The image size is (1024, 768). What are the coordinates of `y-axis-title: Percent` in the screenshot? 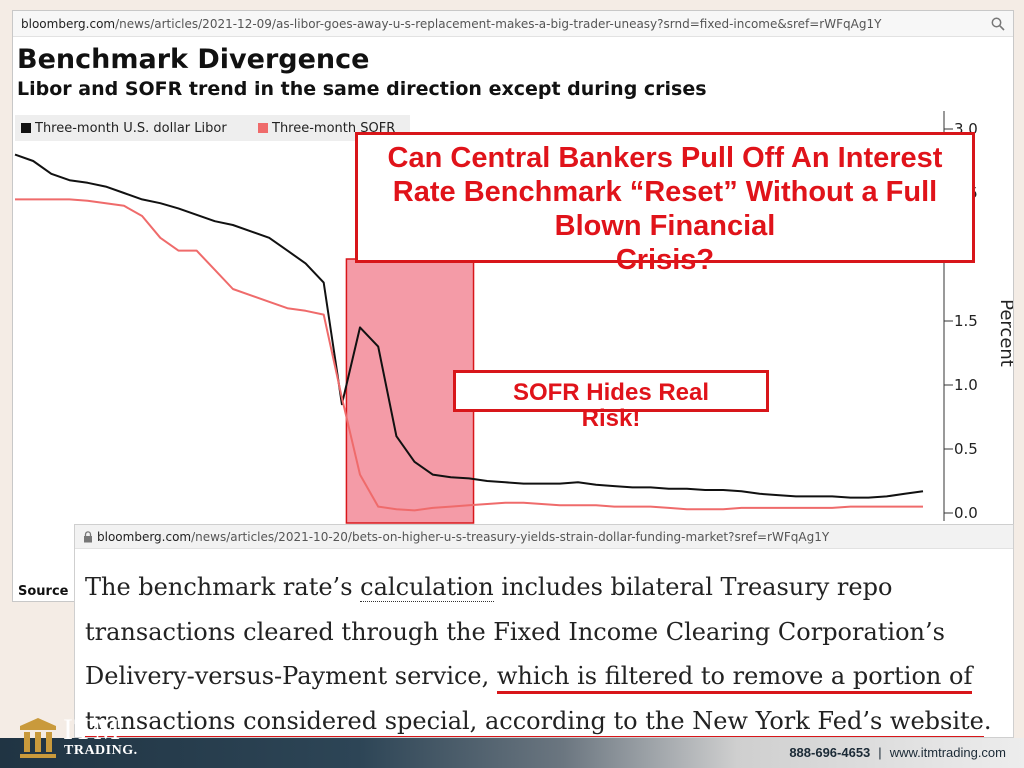 It's located at (1004, 333).